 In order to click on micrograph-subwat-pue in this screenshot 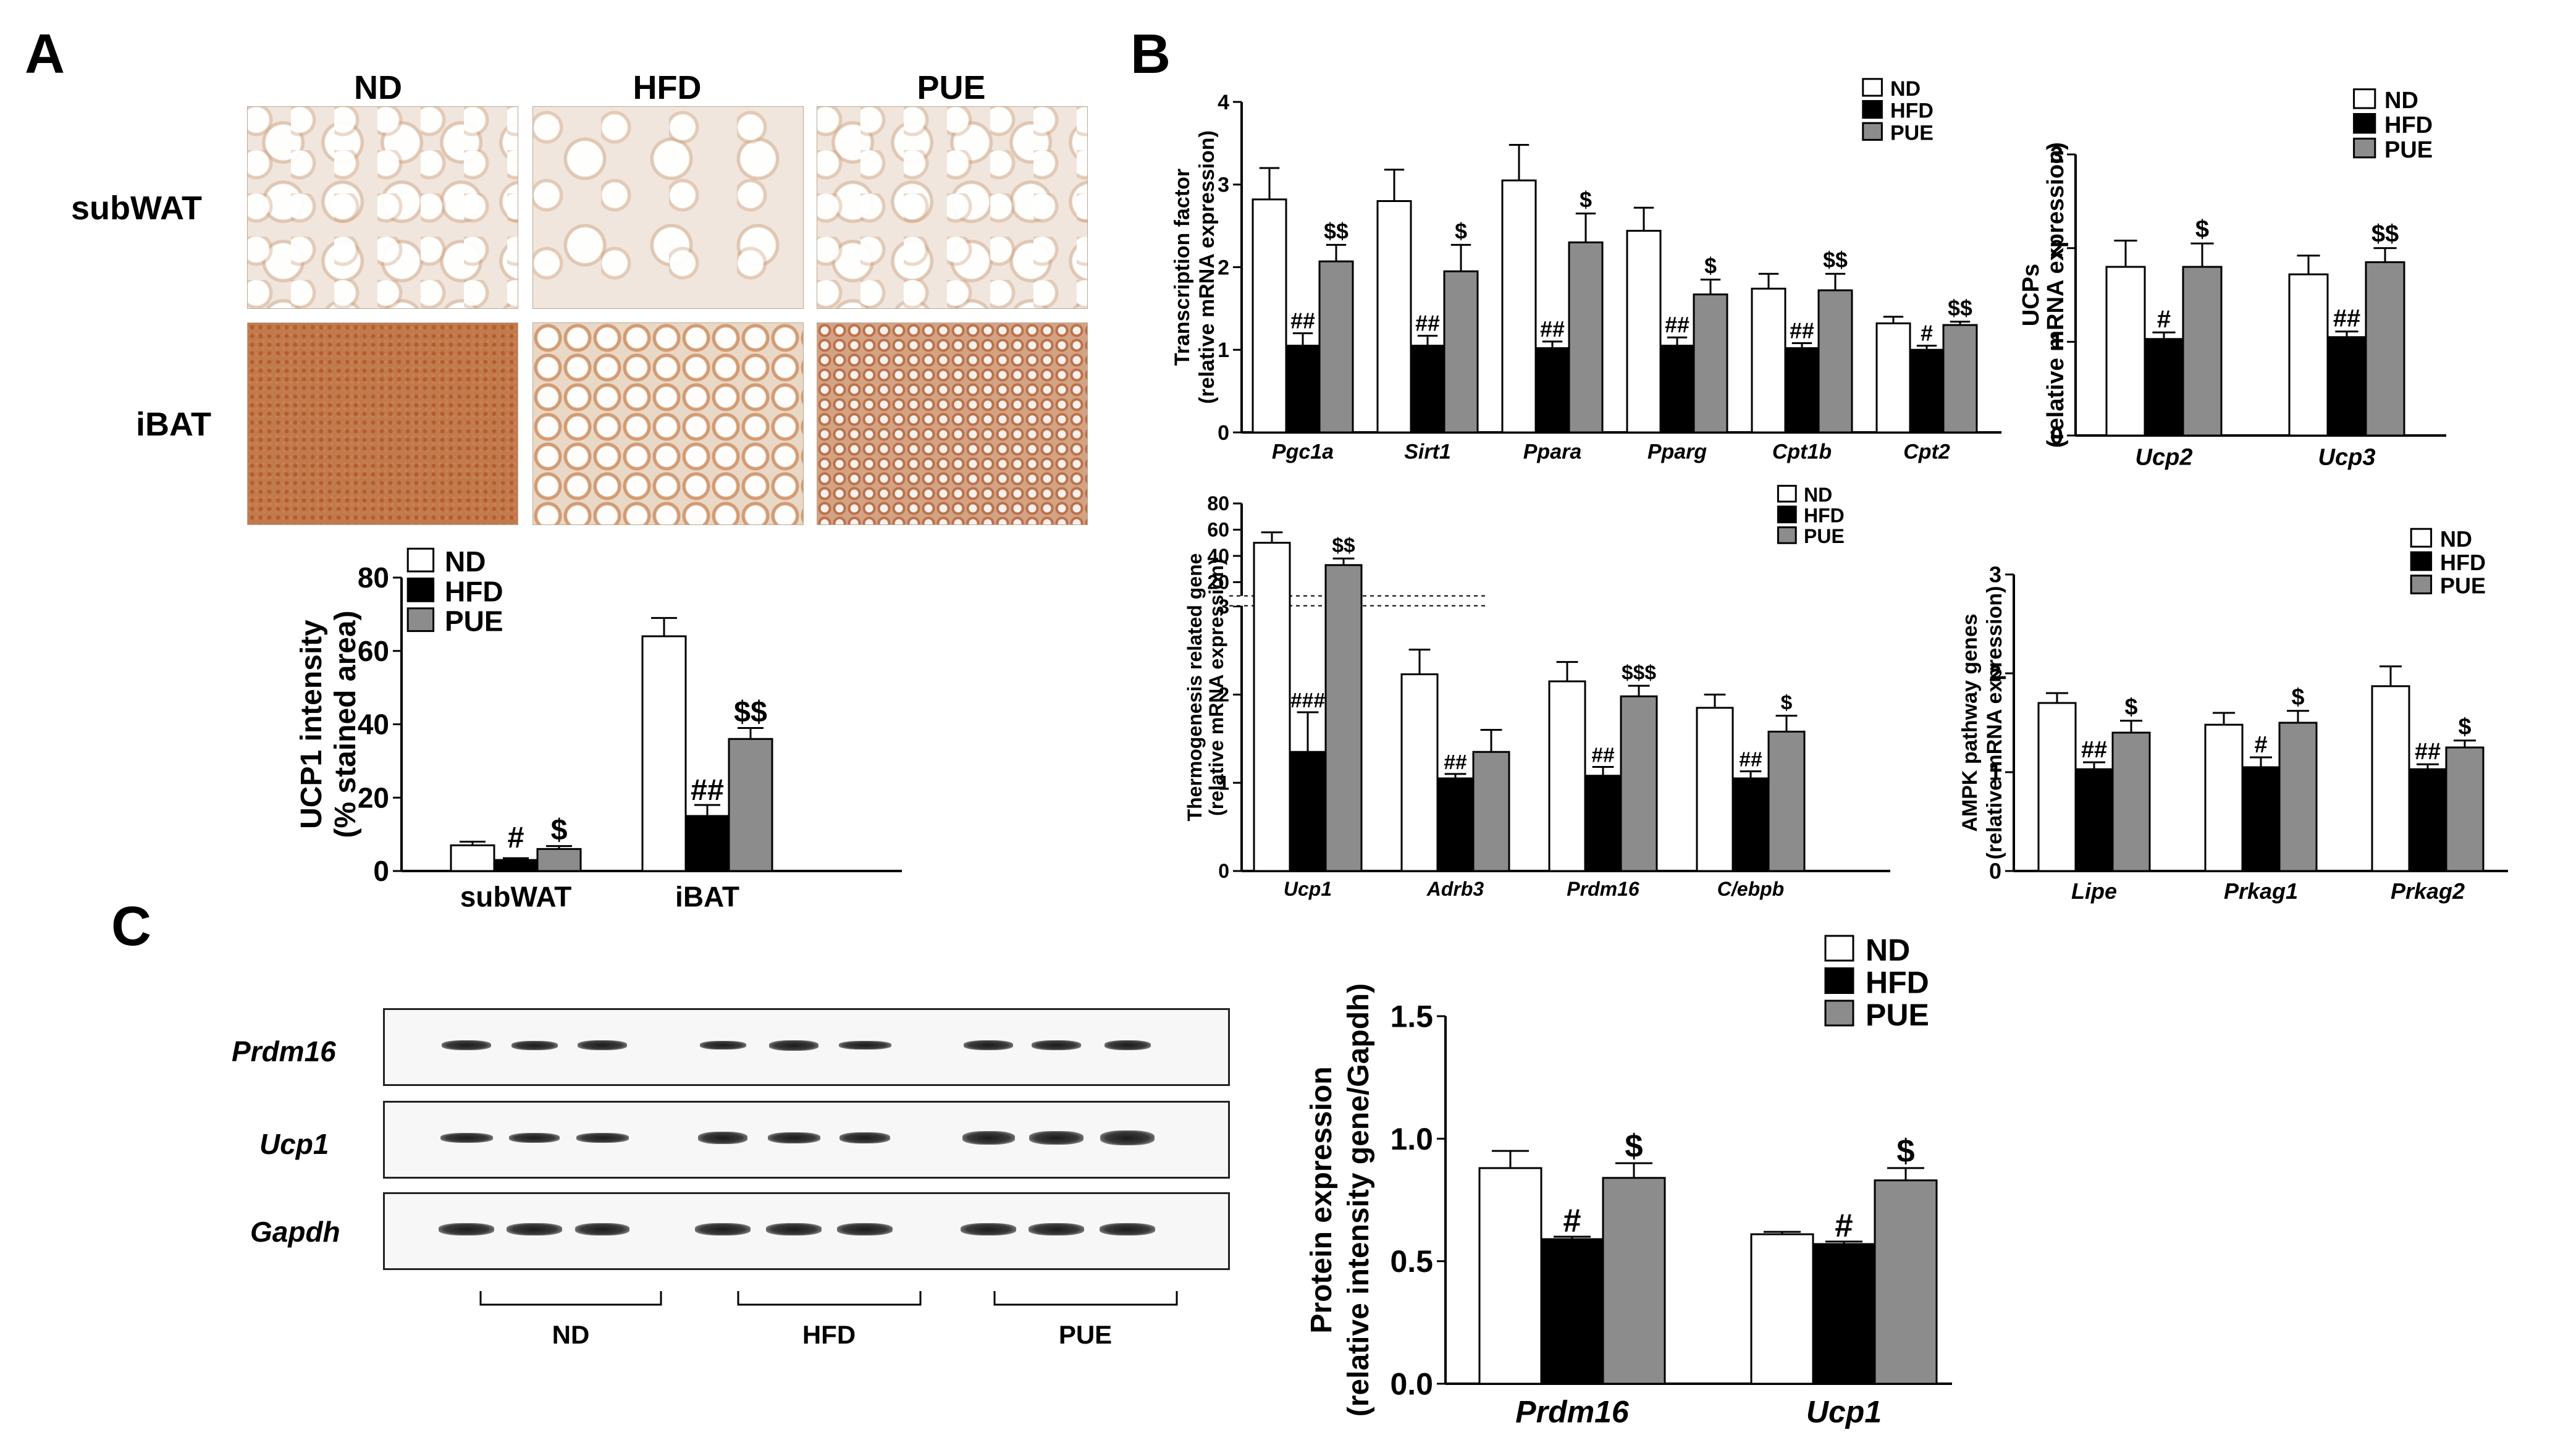, I will do `click(952, 208)`.